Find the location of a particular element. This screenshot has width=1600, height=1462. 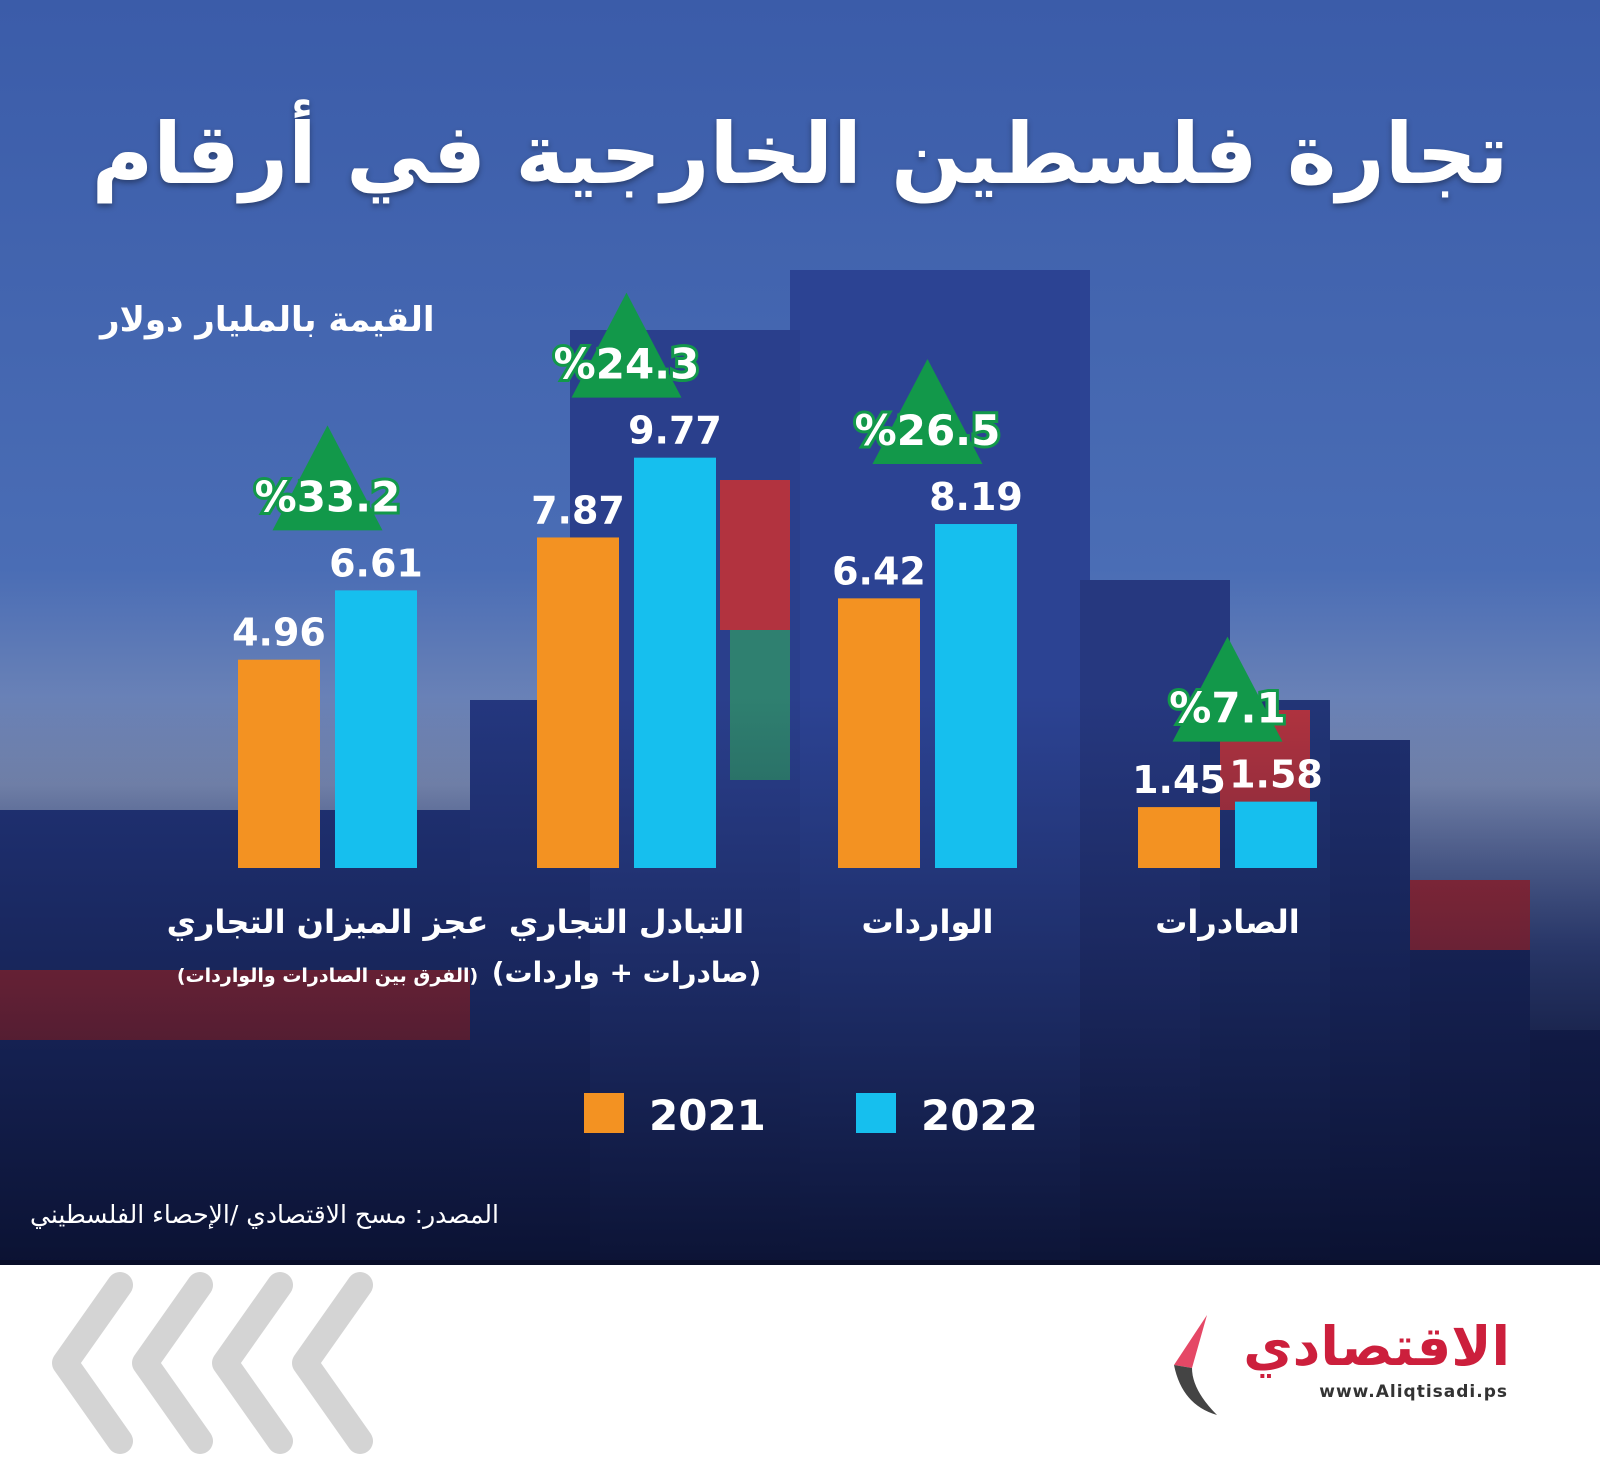

legend-label-2021: 2021 is located at coordinates (707, 1115).